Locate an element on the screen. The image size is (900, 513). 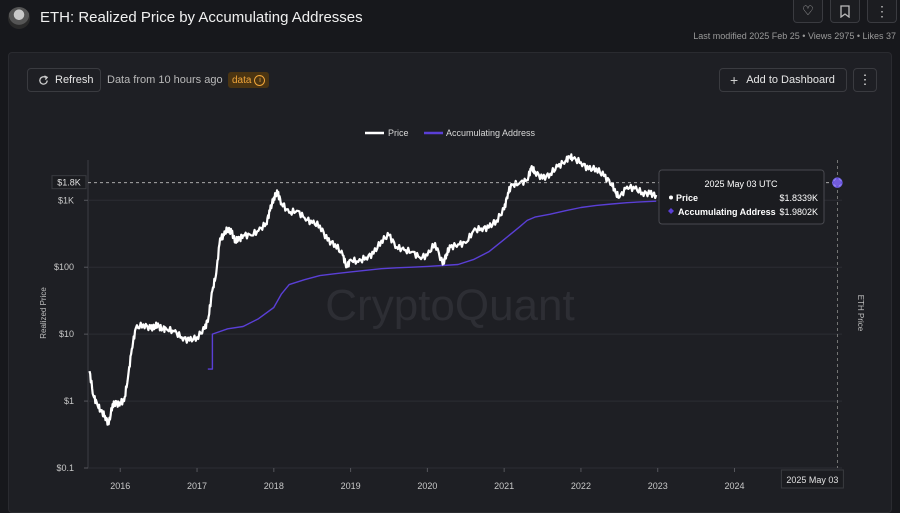
badge-label: data is located at coordinates (242, 80).